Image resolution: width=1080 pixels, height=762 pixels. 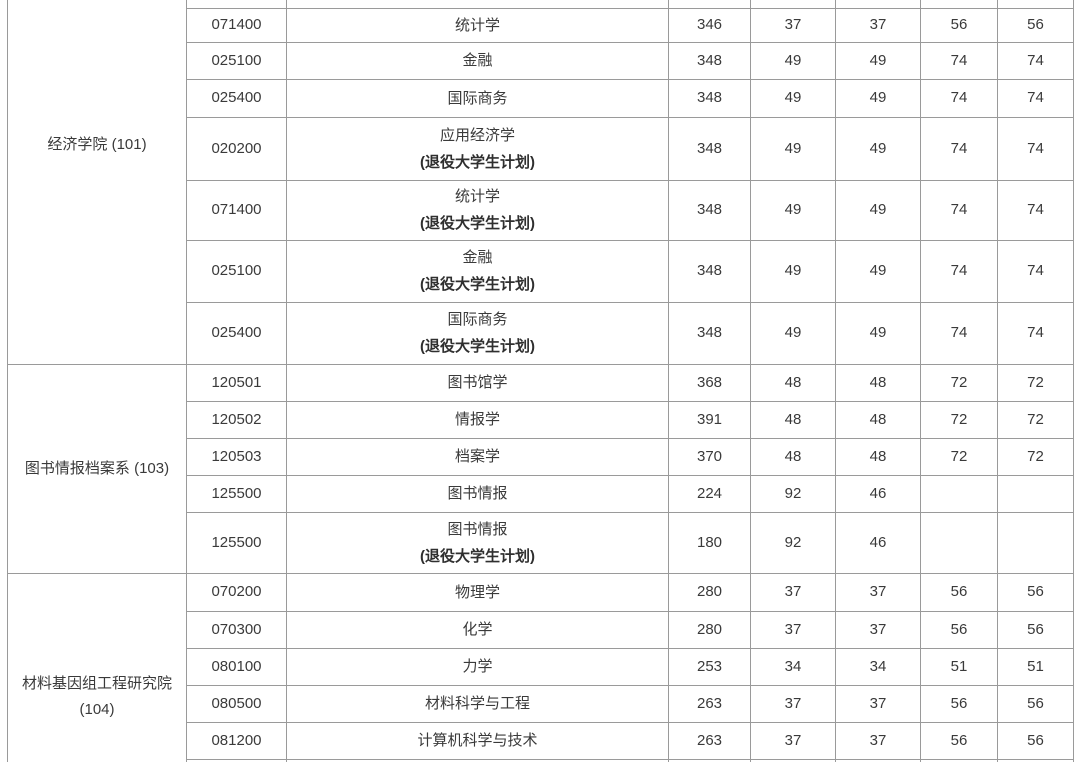 I want to click on major-name-cell: 计算机科学与技术, so click(x=477, y=740).